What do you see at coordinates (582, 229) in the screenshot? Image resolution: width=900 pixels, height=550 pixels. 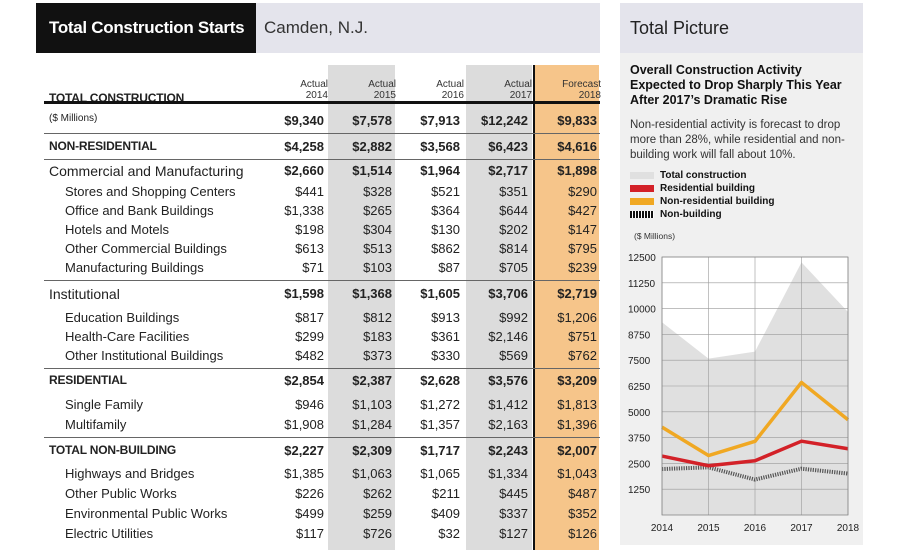 I see `cell-2018: $147` at bounding box center [582, 229].